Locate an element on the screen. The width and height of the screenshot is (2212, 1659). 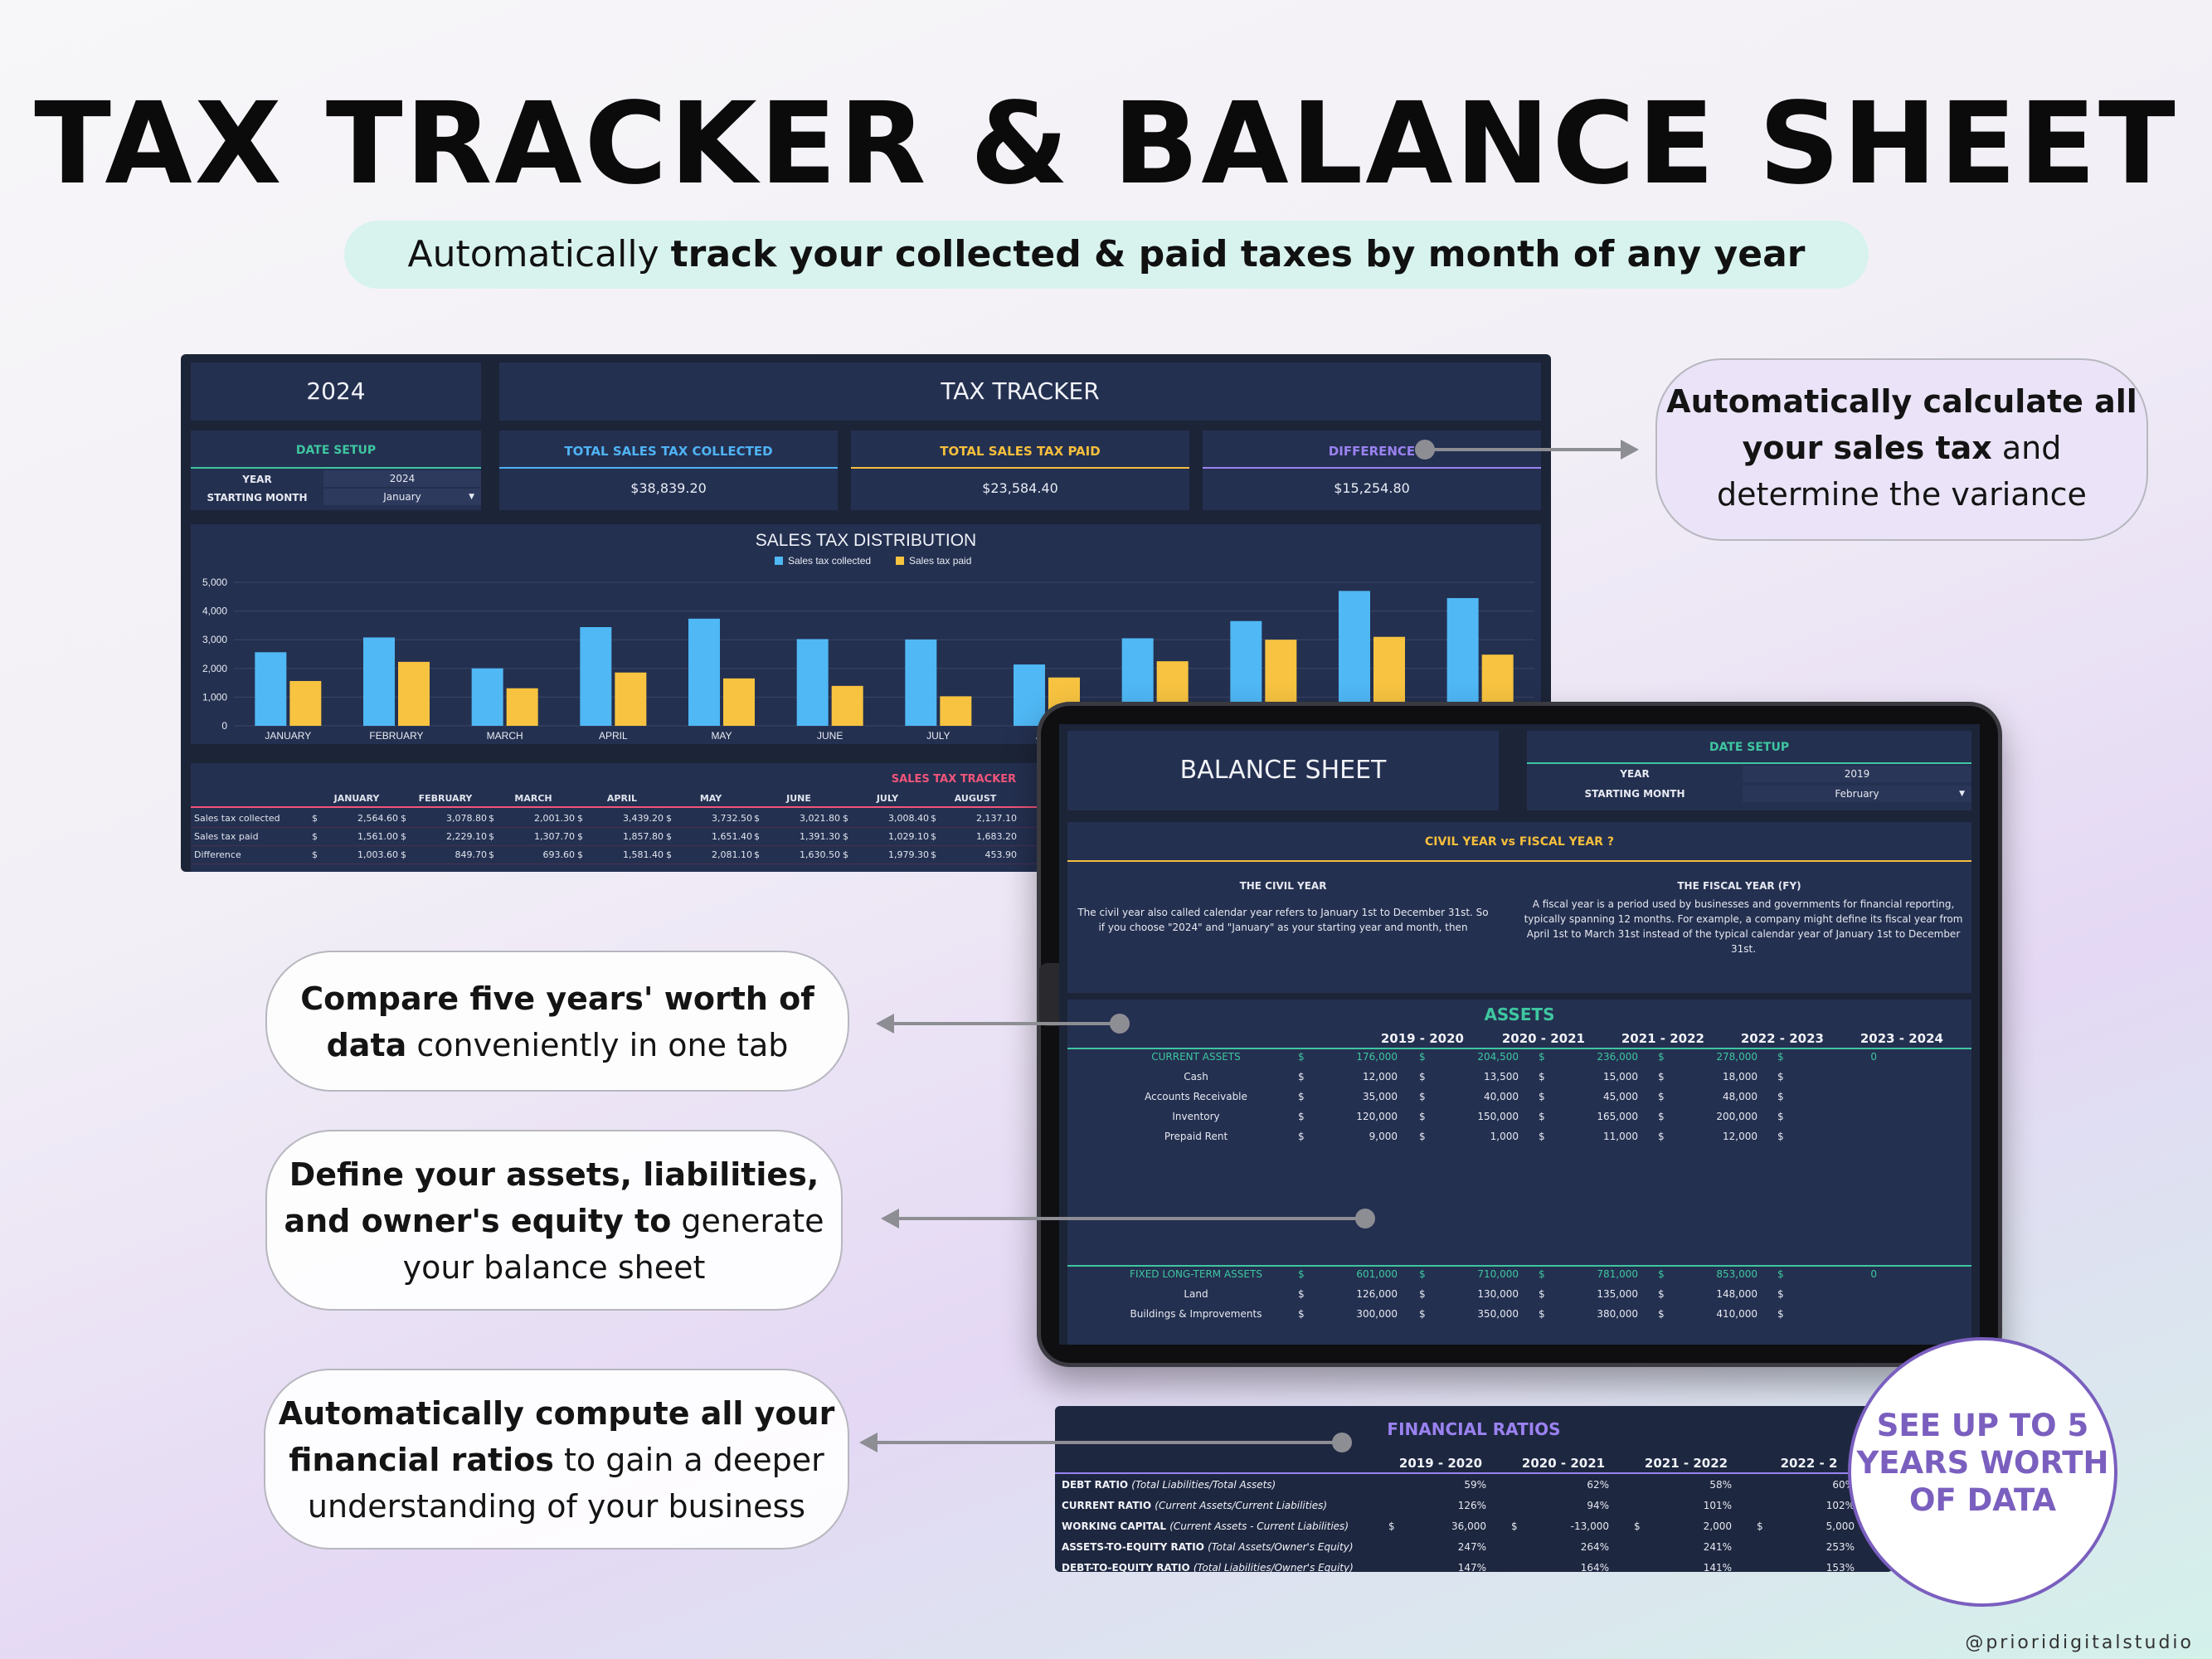
connector-line is located at coordinates (1523, 449).